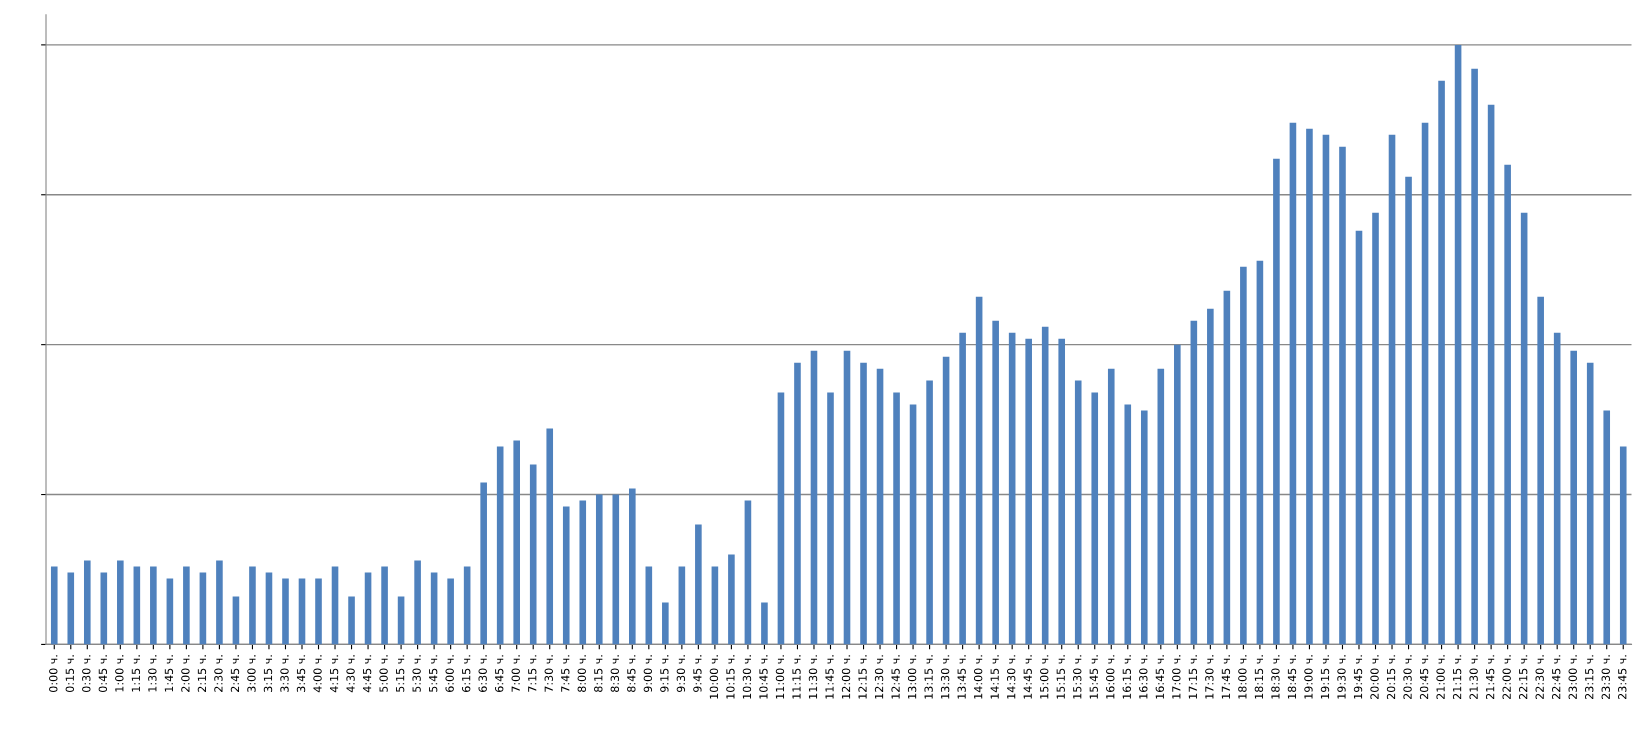 The width and height of the screenshot is (1643, 745). Describe the element at coordinates (1374, 677) in the screenshot. I see `x-tick-label: 20:00 ч.` at that location.